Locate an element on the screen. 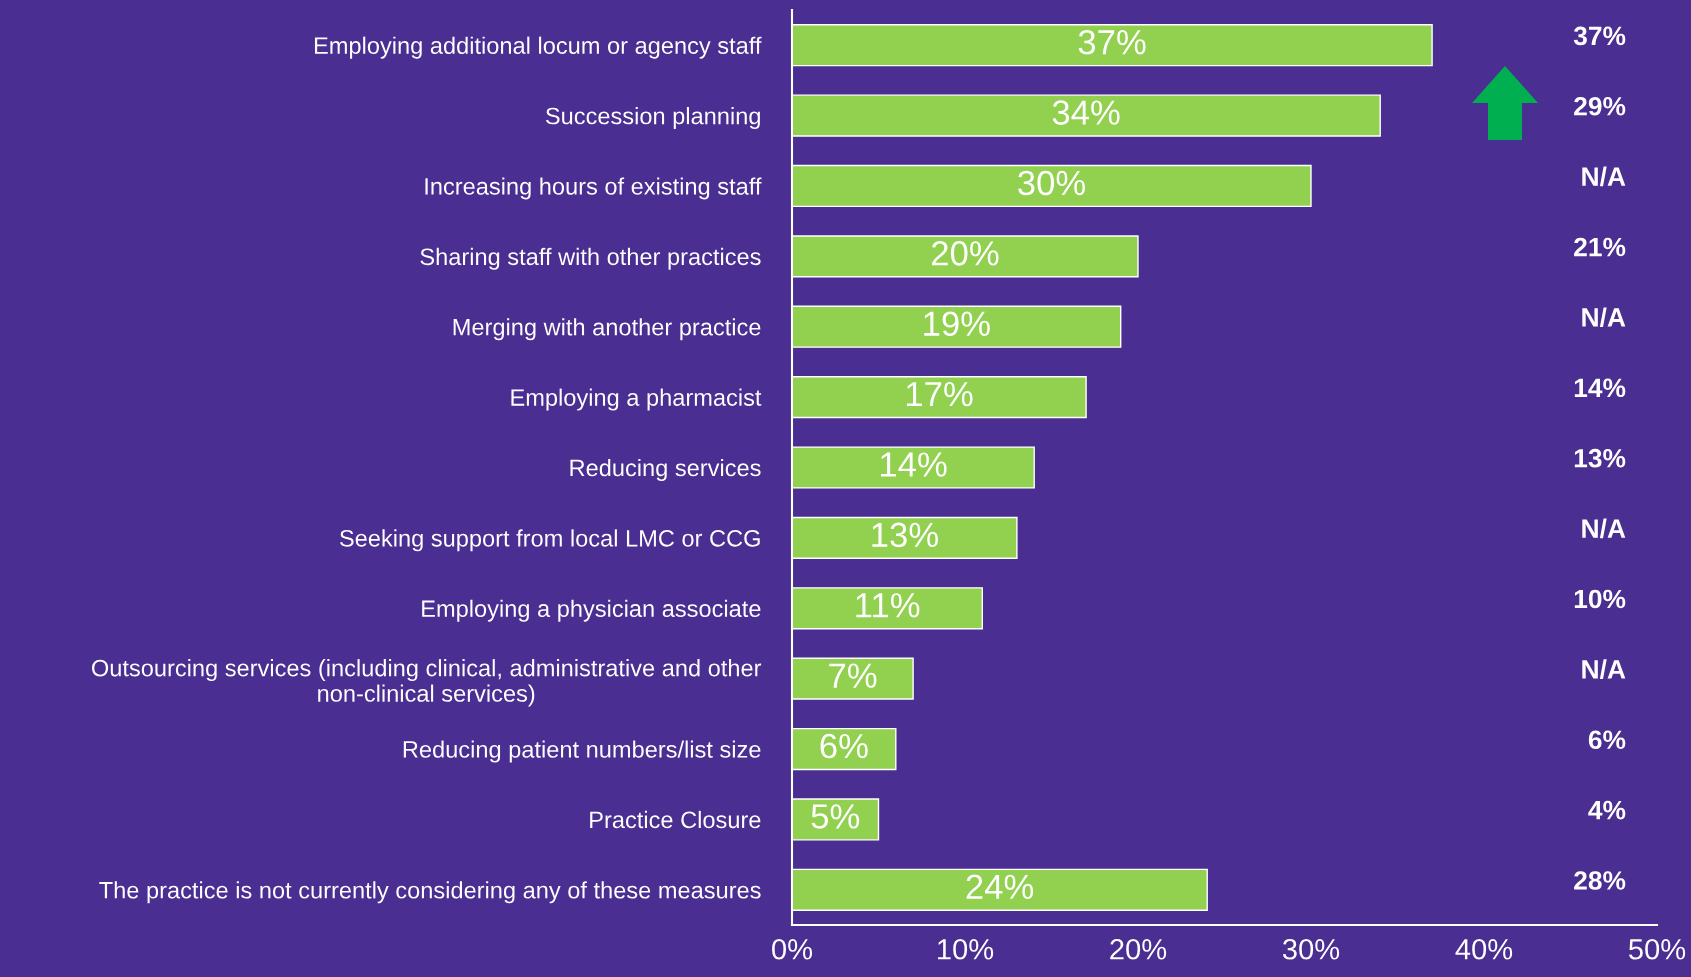 The height and width of the screenshot is (977, 1691). y-tick-label: Sharing staff with other practices is located at coordinates (590, 258).